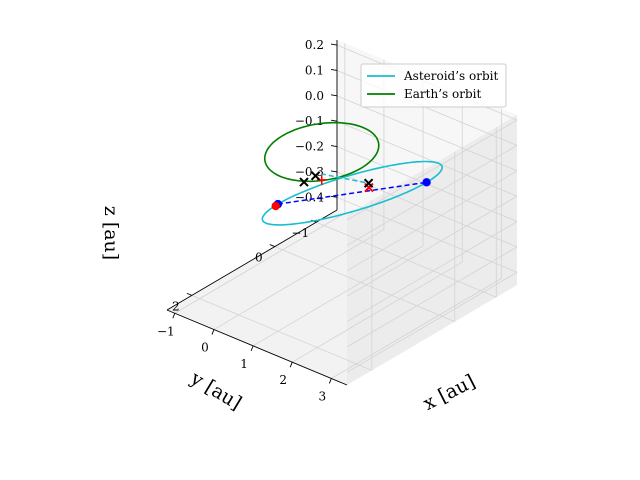 Image resolution: width=640 pixels, height=480 pixels. What do you see at coordinates (314, 96) in the screenshot?
I see `z-tick-label: 0.0` at bounding box center [314, 96].